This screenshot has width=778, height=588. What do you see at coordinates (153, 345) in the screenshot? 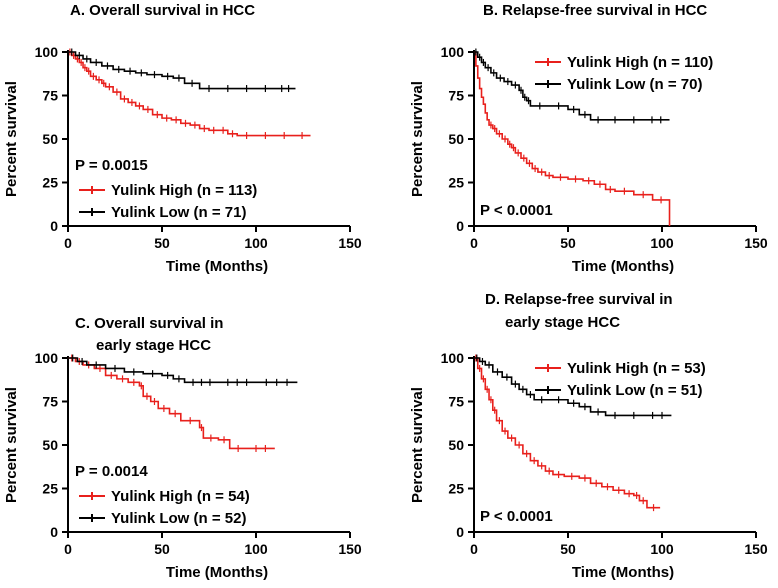
I see `chart-title-c-line-2: early stage HCC` at bounding box center [153, 345].